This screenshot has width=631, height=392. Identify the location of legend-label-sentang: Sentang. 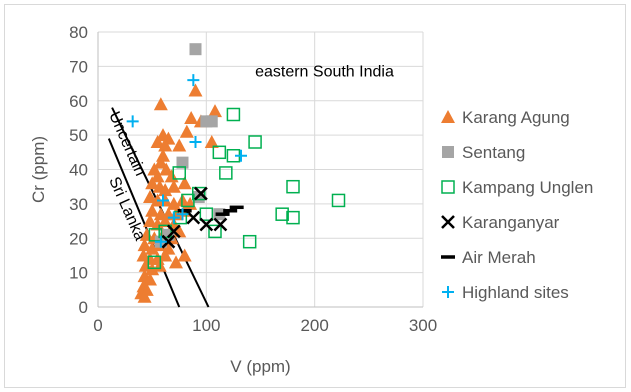
(493, 152).